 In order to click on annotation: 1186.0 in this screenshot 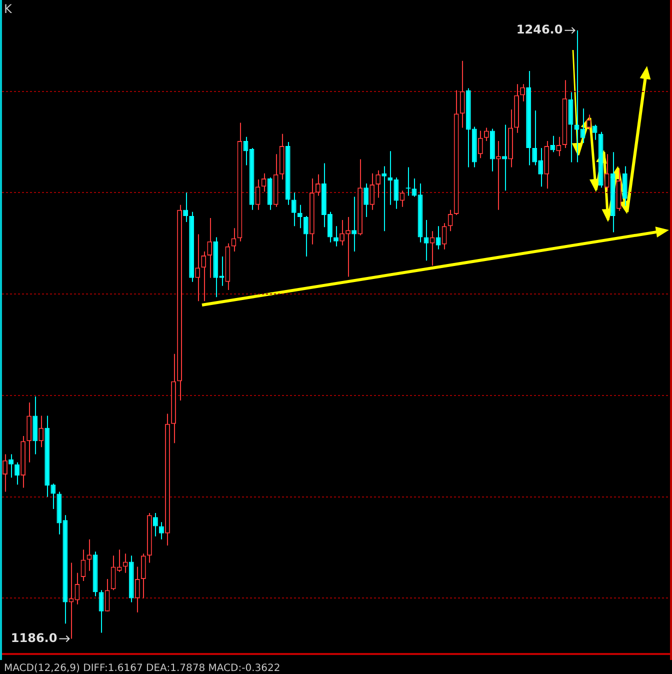, I will do `click(34, 637)`.